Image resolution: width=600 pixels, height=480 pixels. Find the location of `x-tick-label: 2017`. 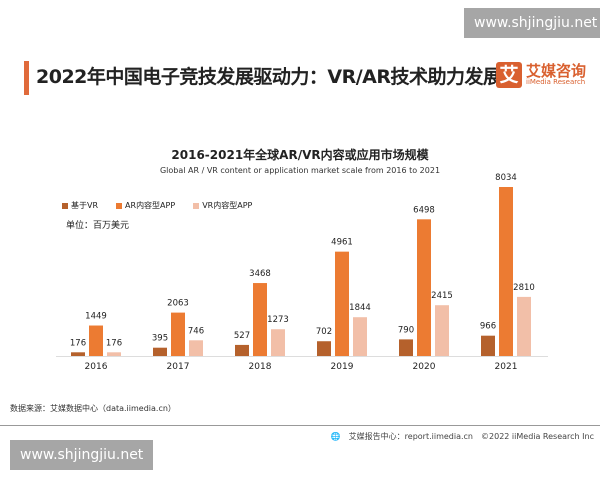

x-tick-label: 2017 is located at coordinates (178, 367).